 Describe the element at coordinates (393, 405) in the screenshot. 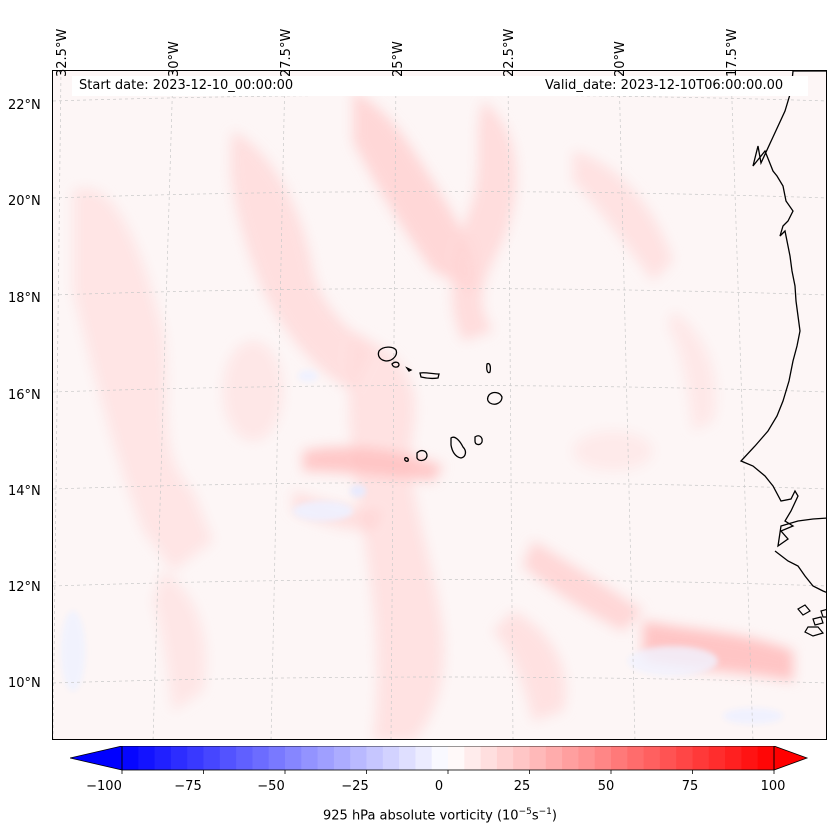

I see `meridian-25w` at that location.